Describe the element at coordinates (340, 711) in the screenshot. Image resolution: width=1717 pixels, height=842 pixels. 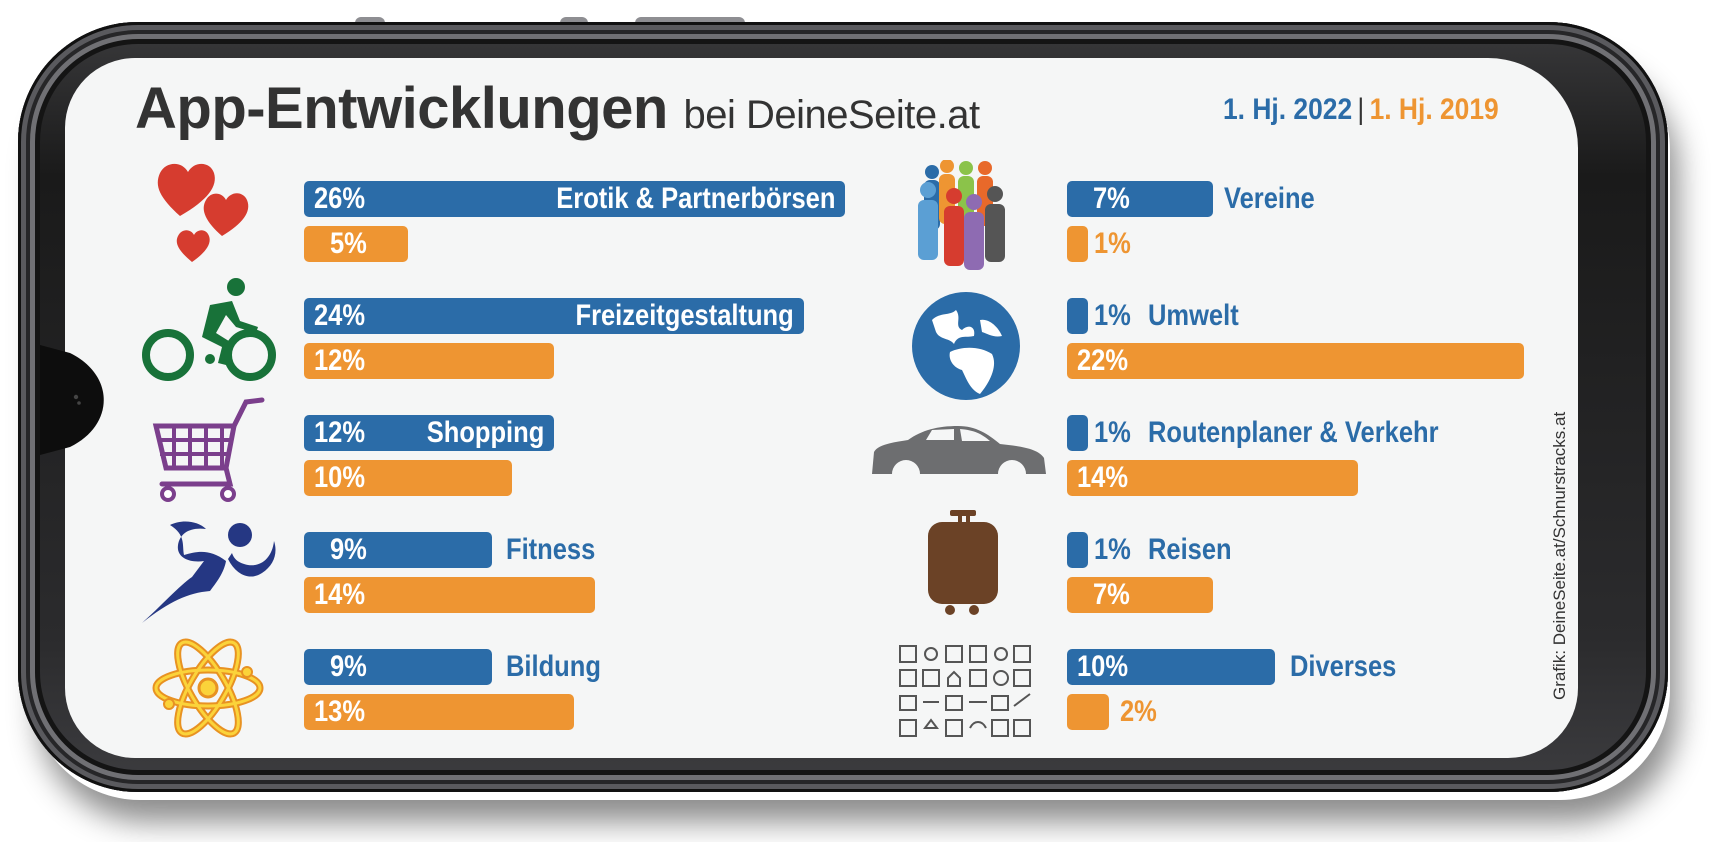
I see `value-2019: 13%` at that location.